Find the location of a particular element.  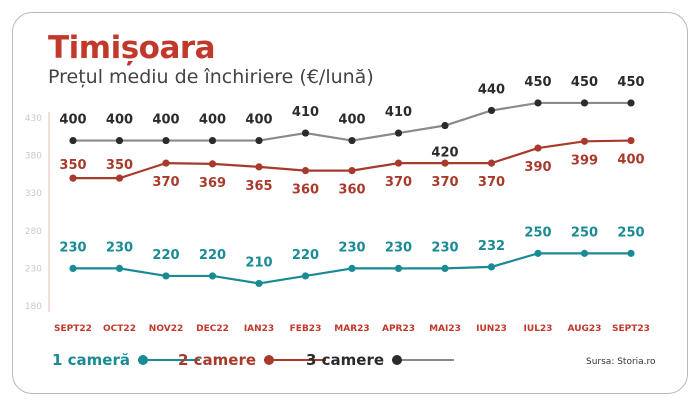

x-tick-label: IAN23 is located at coordinates (259, 329).